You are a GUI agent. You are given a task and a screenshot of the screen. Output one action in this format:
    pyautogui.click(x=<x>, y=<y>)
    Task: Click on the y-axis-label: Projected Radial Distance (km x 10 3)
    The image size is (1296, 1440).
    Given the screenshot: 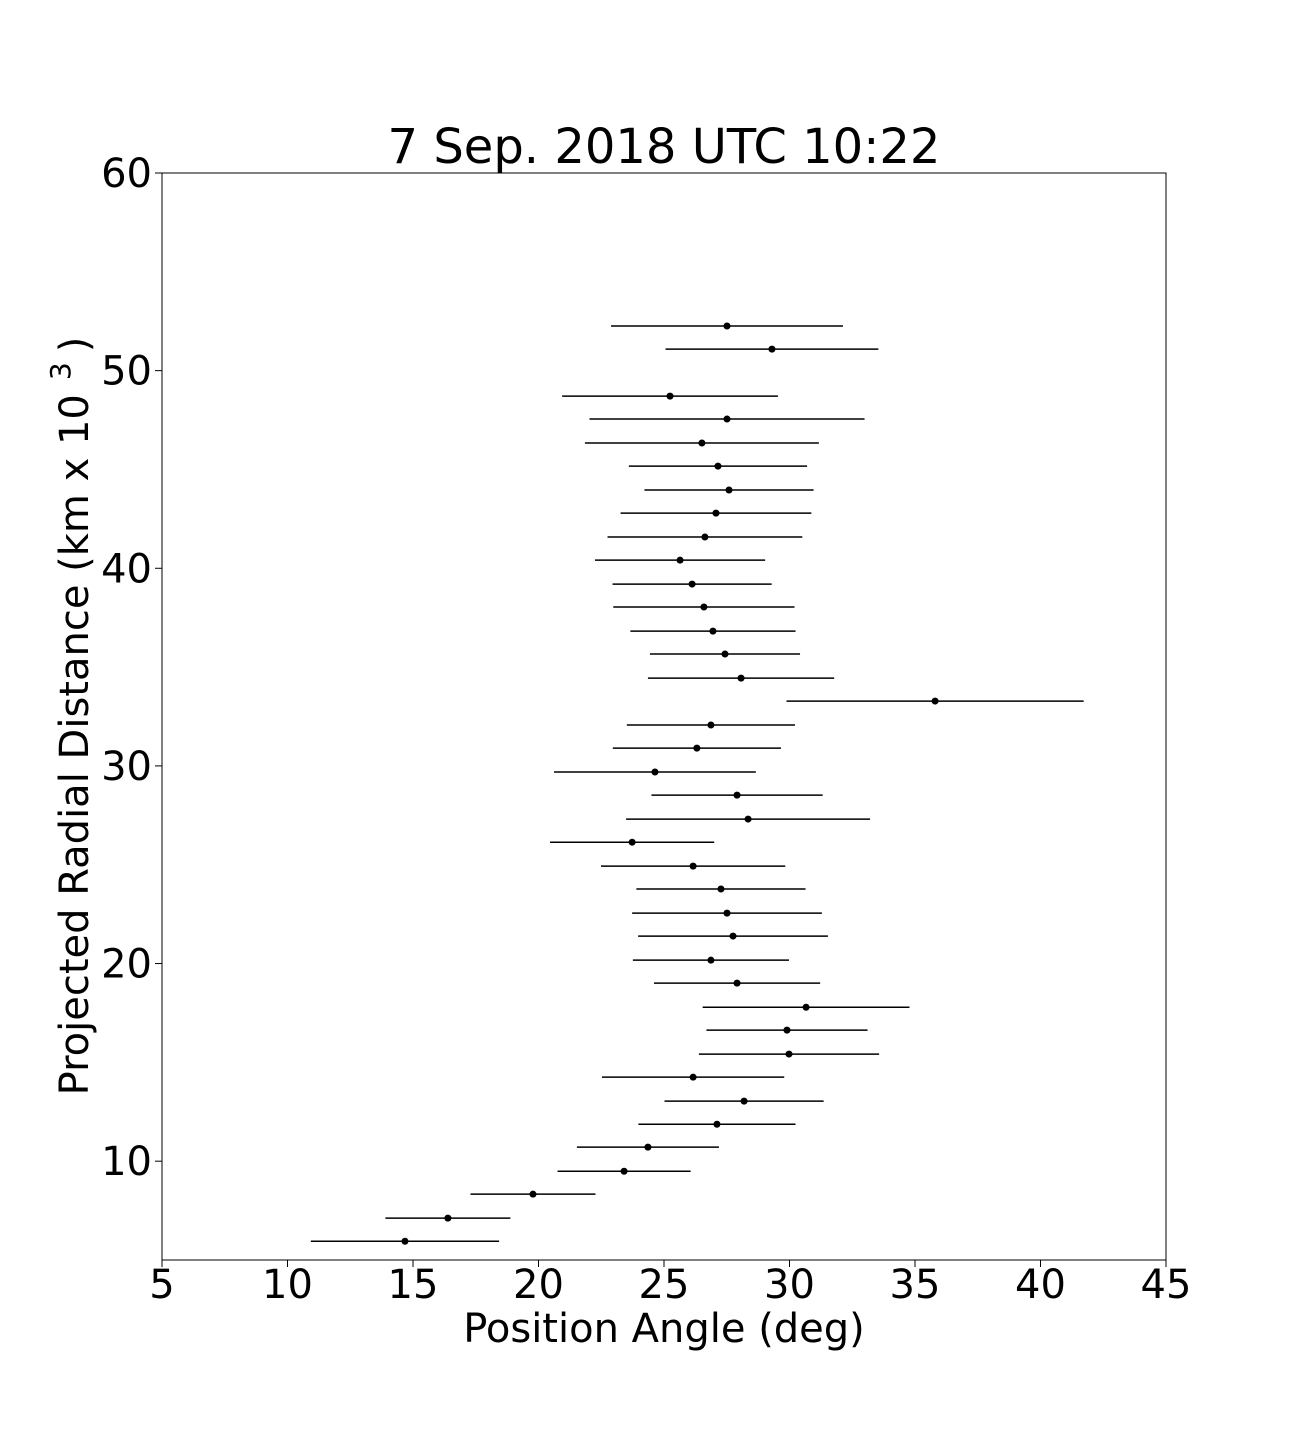 What is the action you would take?
    pyautogui.click(x=71, y=716)
    